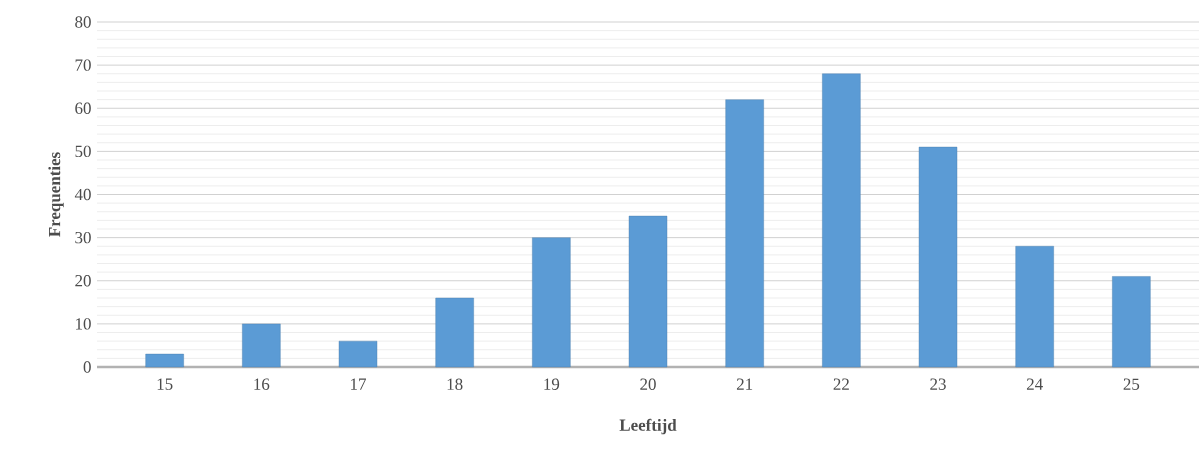 The image size is (1199, 464). Describe the element at coordinates (262, 384) in the screenshot. I see `x-tick-label: 16` at that location.